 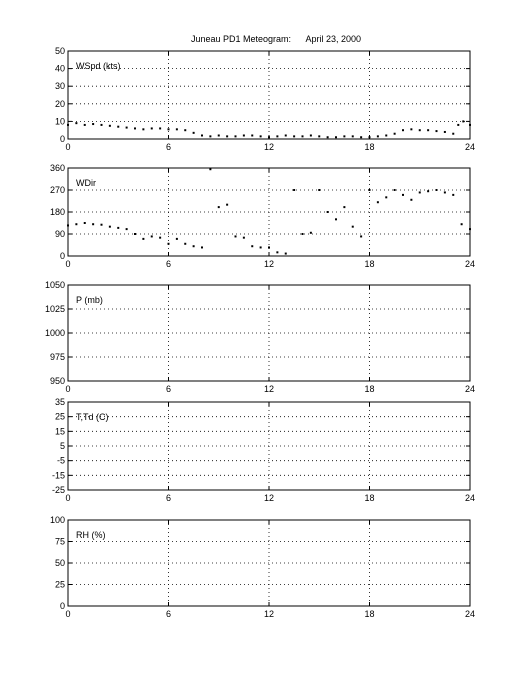 What do you see at coordinates (57, 168) in the screenshot?
I see `y-tick-label: 360` at bounding box center [57, 168].